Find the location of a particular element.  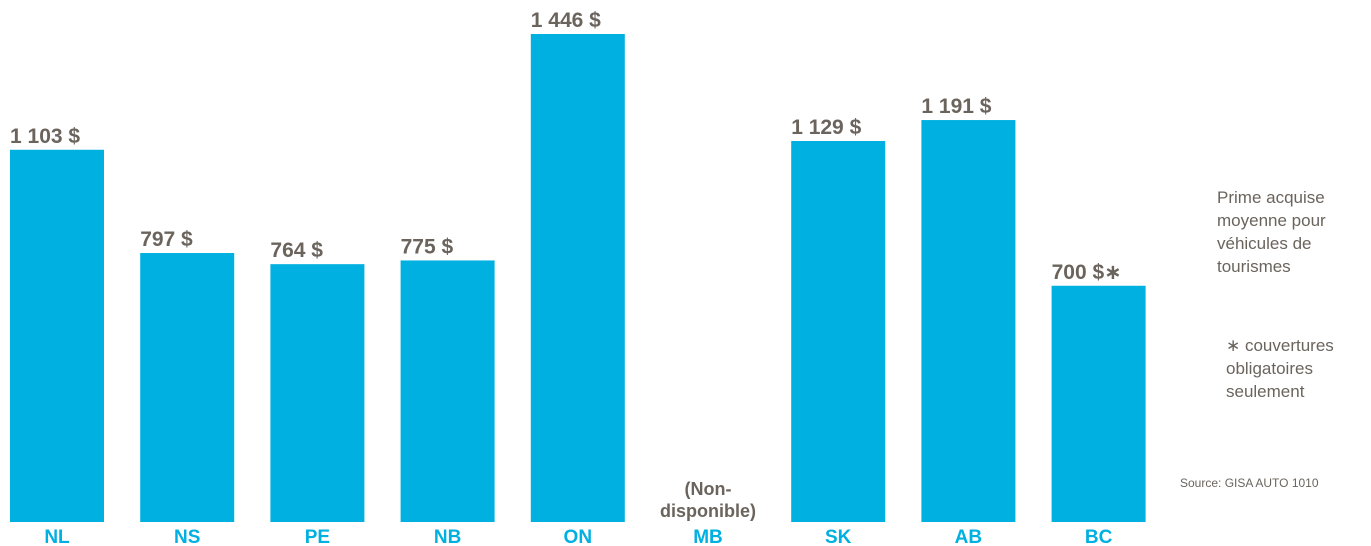

missing-label-mb-line2: disponible) is located at coordinates (708, 511).